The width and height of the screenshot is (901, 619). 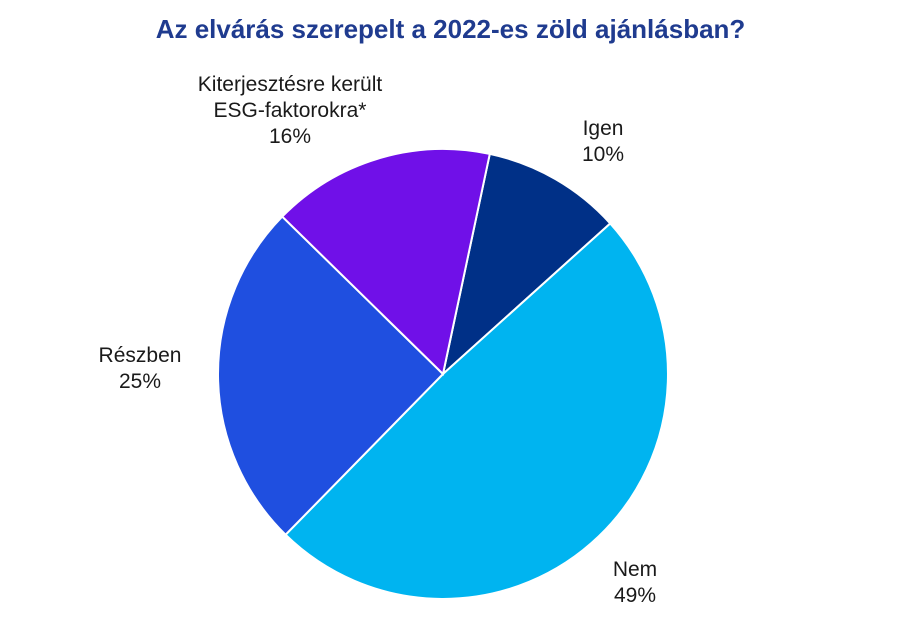 What do you see at coordinates (603, 154) in the screenshot?
I see `slice-label-igen-value: 10%` at bounding box center [603, 154].